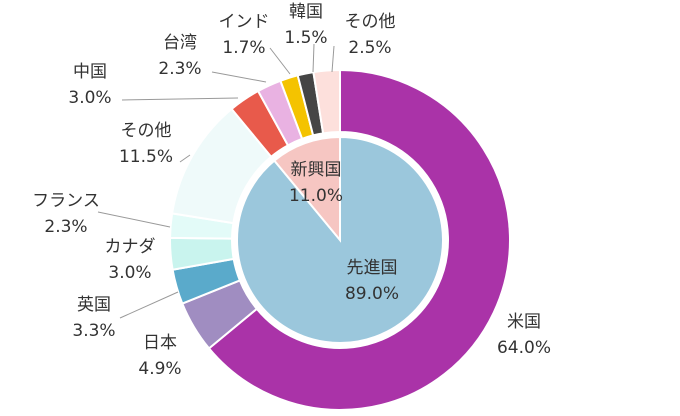 The image size is (680, 416). I want to click on category-label: 先進国, so click(372, 268).